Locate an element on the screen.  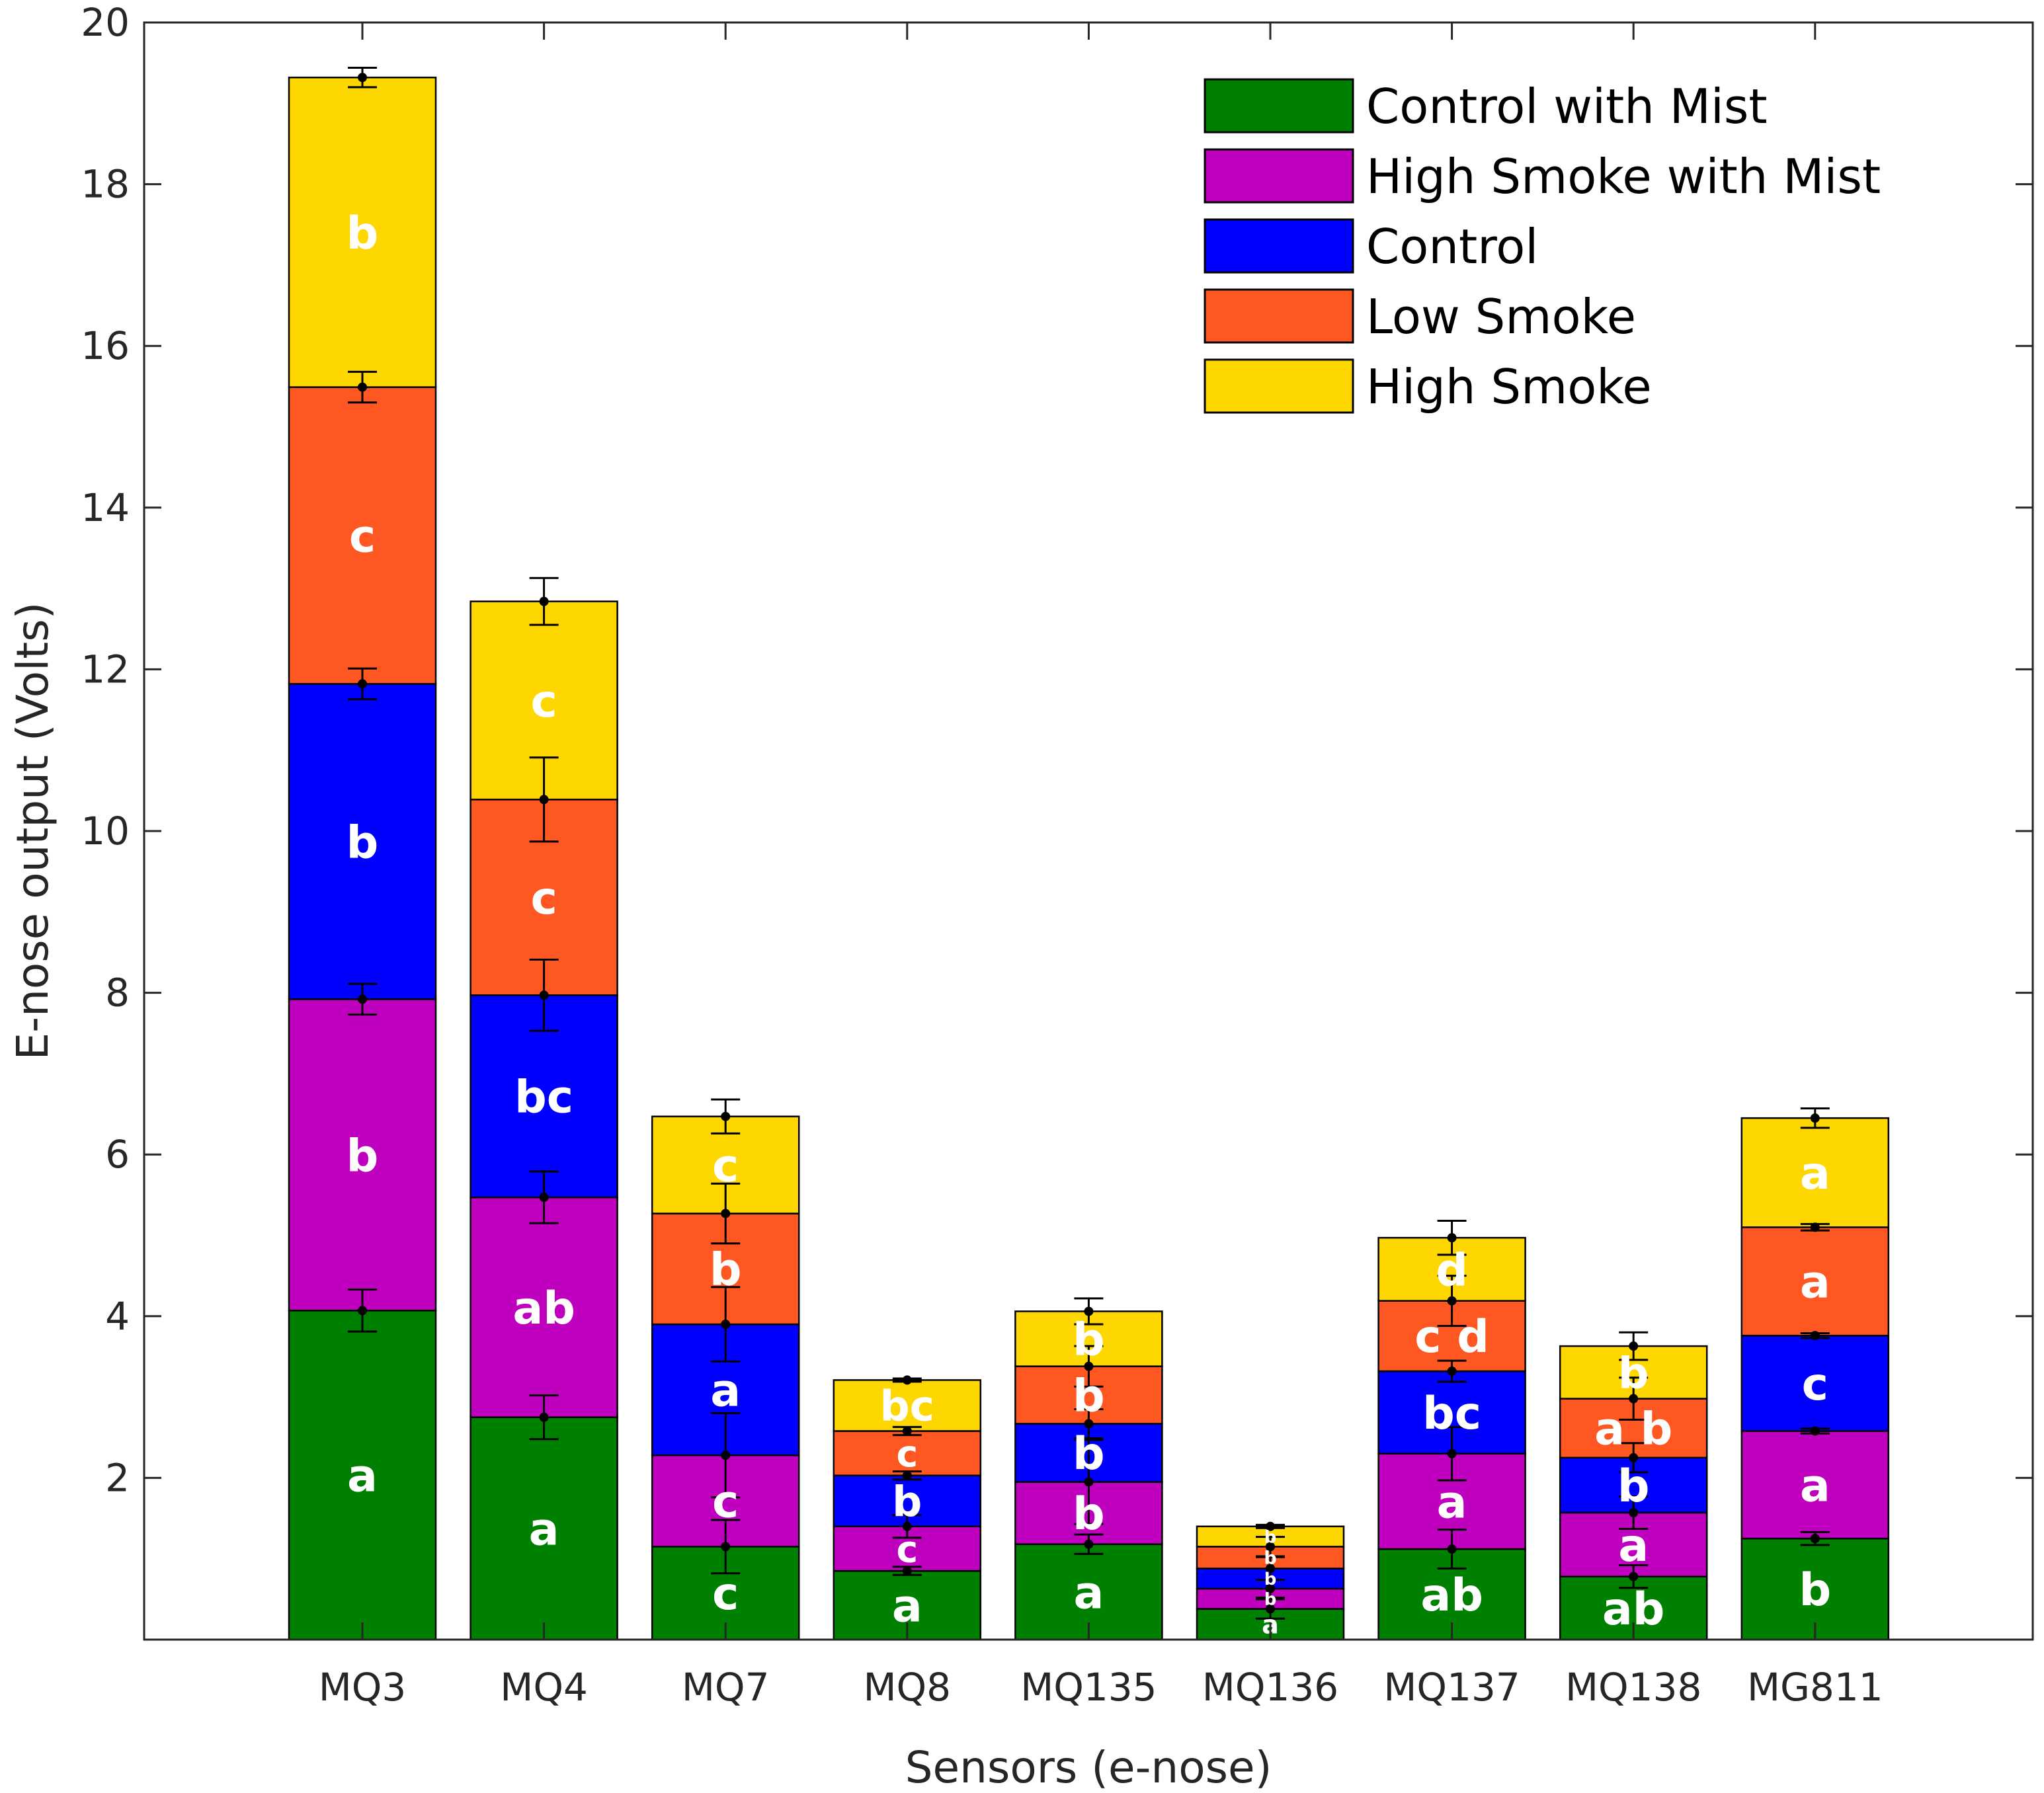
legend-label: High Smoke with Mist is located at coordinates (1624, 176).